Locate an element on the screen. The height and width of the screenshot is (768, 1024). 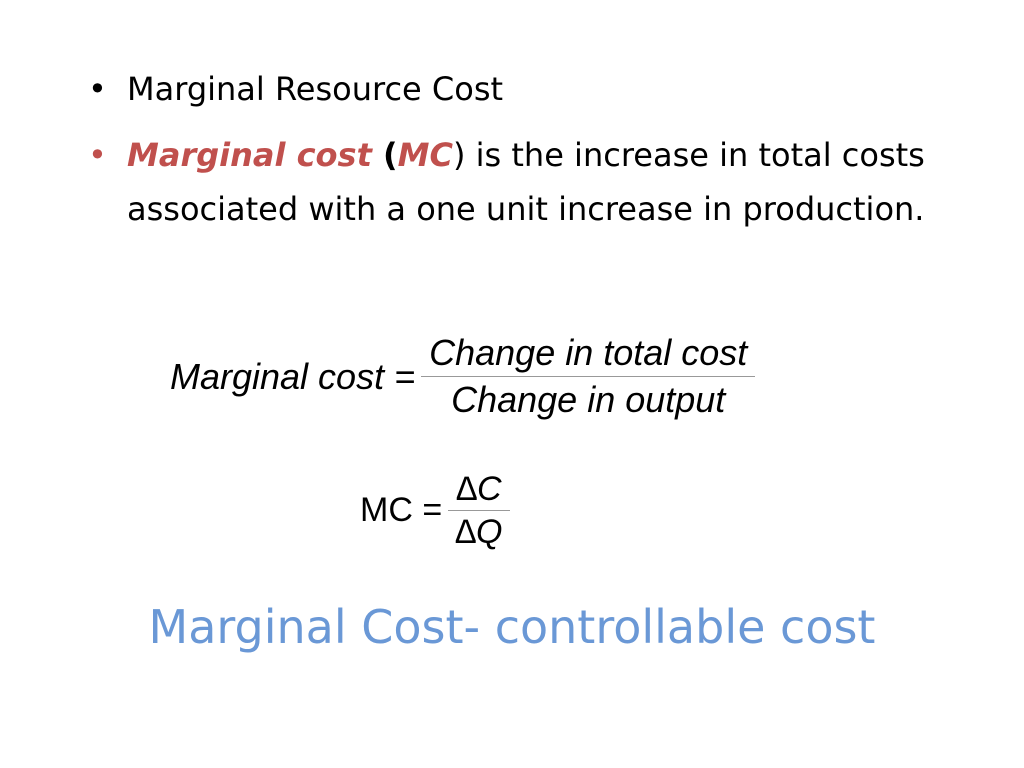
formula: MC = ∆C ∆Q is located at coordinates (435, 510).